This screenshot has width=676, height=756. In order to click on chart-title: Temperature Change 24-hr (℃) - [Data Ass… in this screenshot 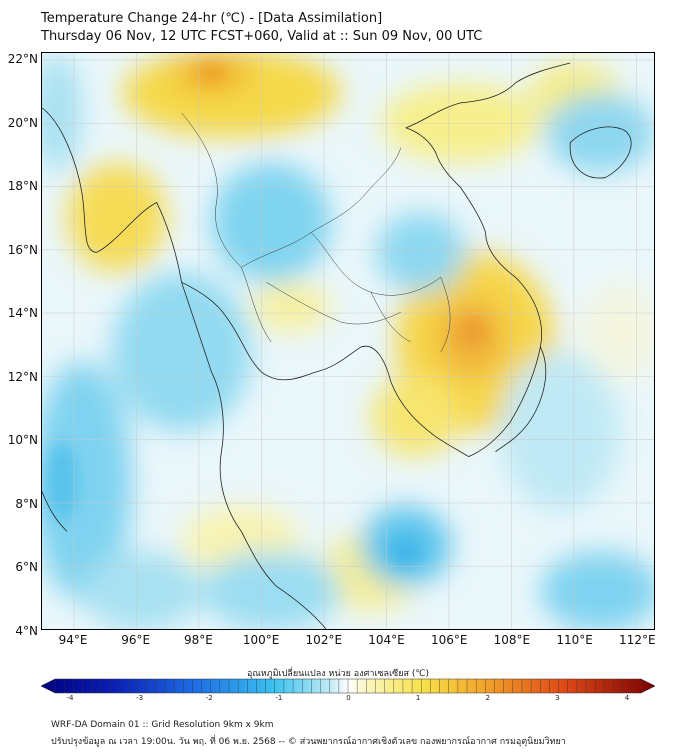, I will do `click(212, 18)`.